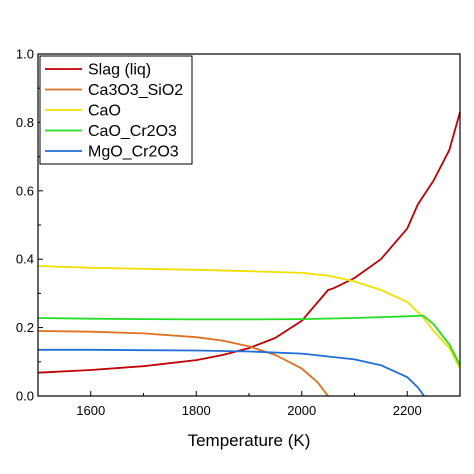 The width and height of the screenshot is (474, 474). What do you see at coordinates (133, 152) in the screenshot?
I see `legend-label-5: MgO_Cr2O3` at bounding box center [133, 152].